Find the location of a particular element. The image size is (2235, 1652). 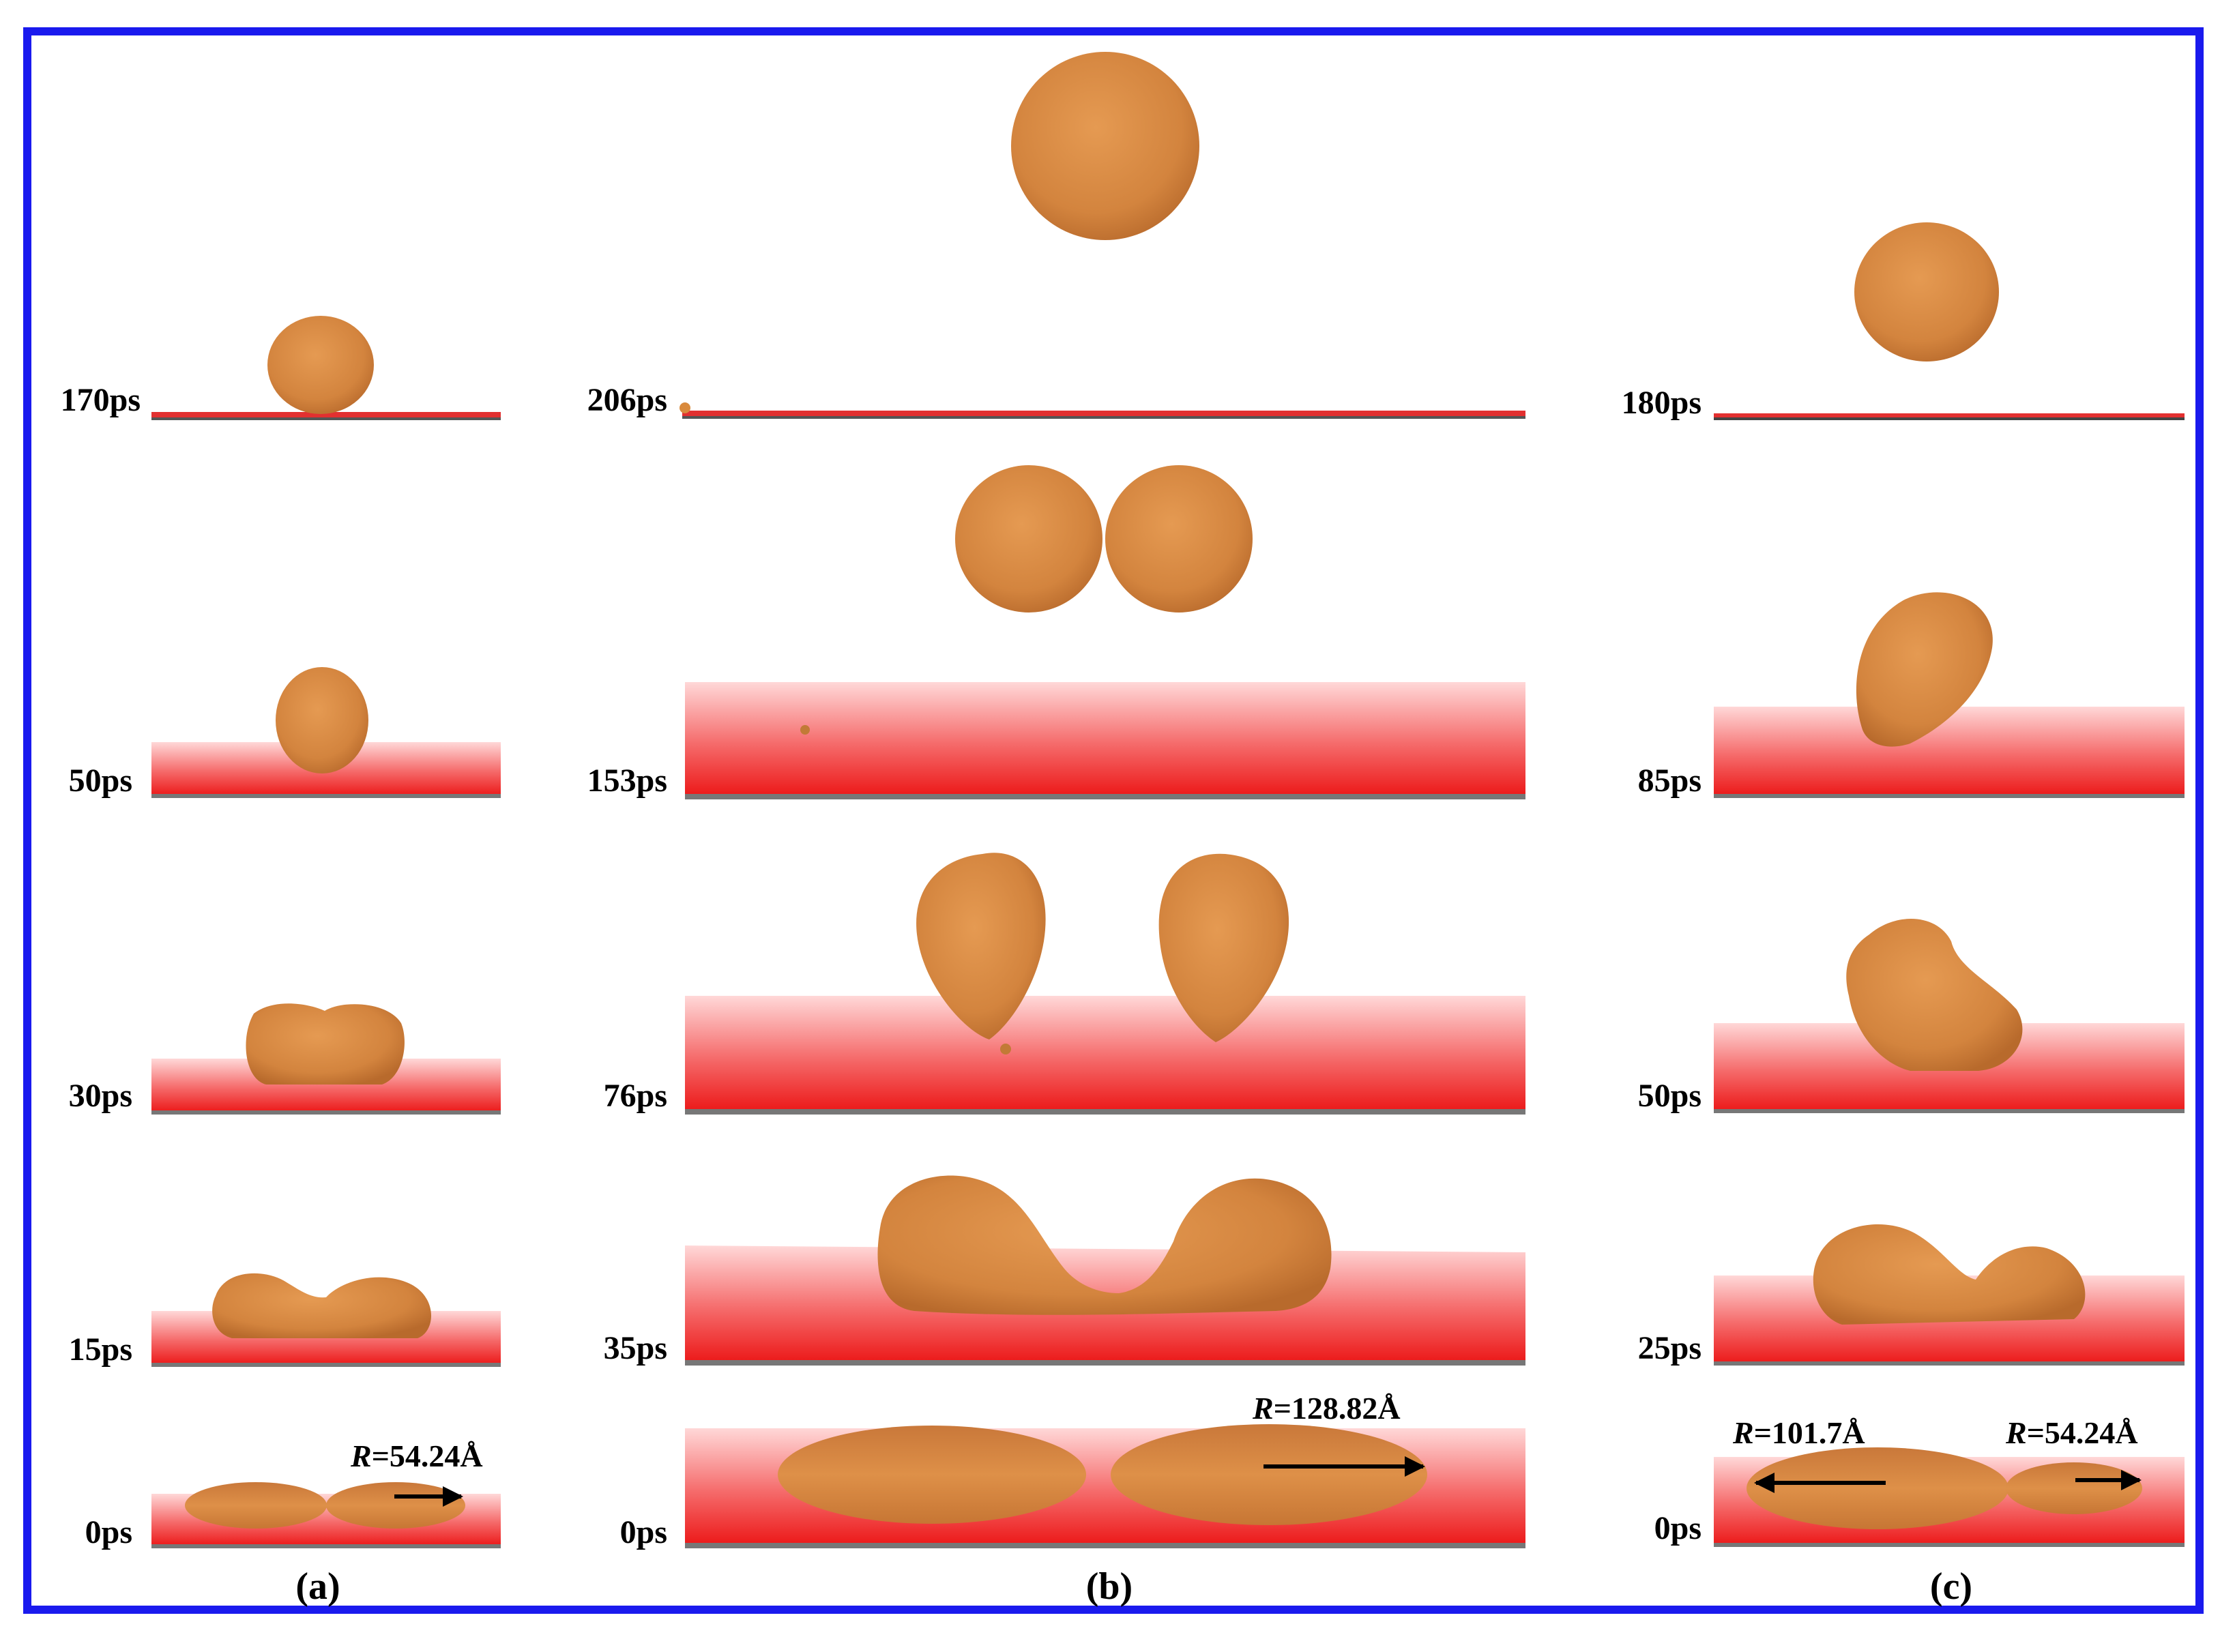

snapshot-c-180ps: 180ps is located at coordinates (1904, 321).